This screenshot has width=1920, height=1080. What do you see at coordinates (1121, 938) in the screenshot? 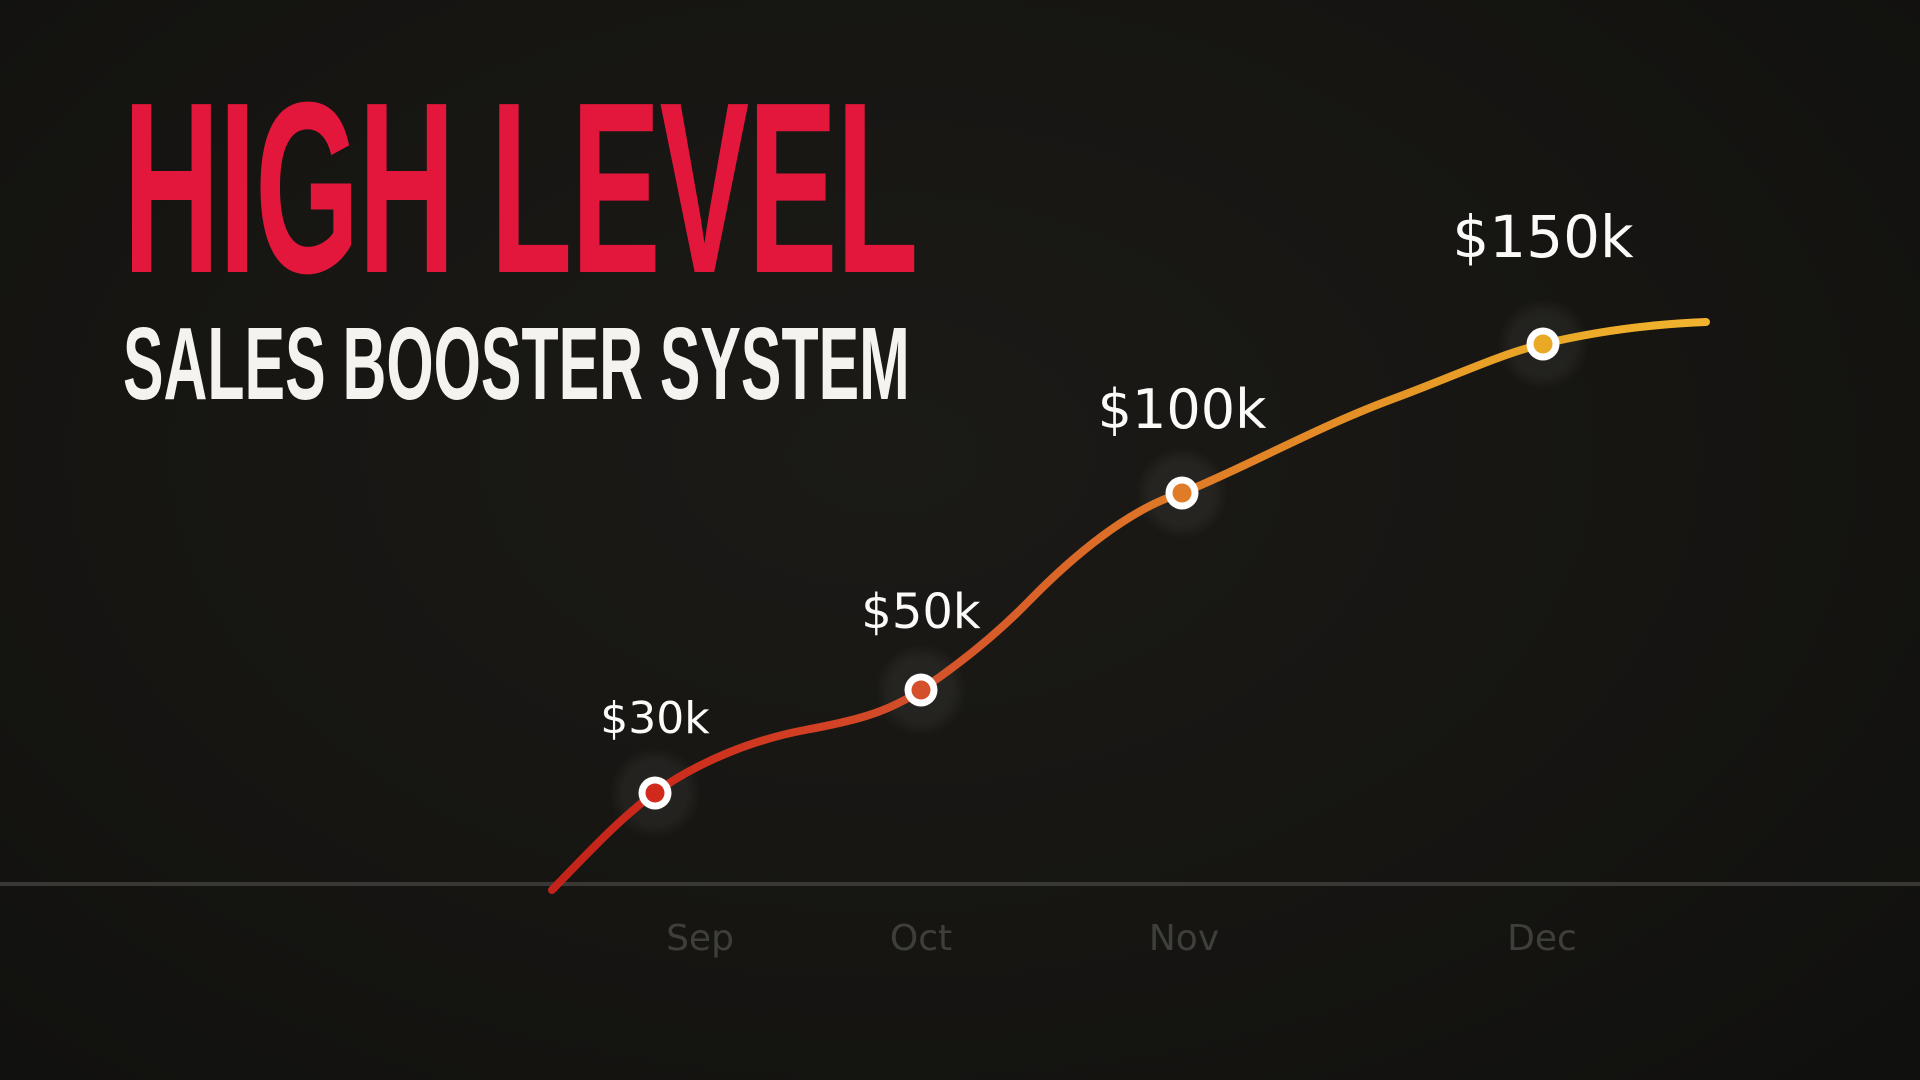
I see `x-axis-labels: Sep Oct Nov Dec` at bounding box center [1121, 938].